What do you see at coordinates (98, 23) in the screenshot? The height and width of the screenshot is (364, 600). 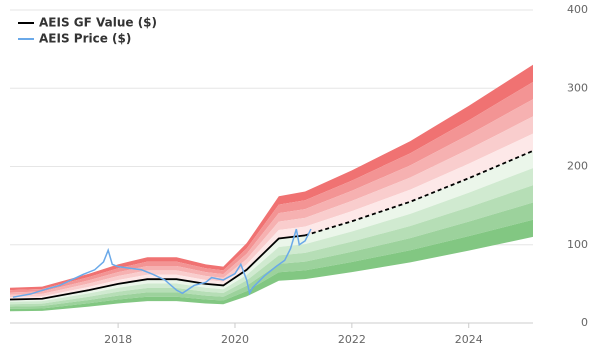 I see `legend-label: AEIS GF Value ($)` at bounding box center [98, 23].